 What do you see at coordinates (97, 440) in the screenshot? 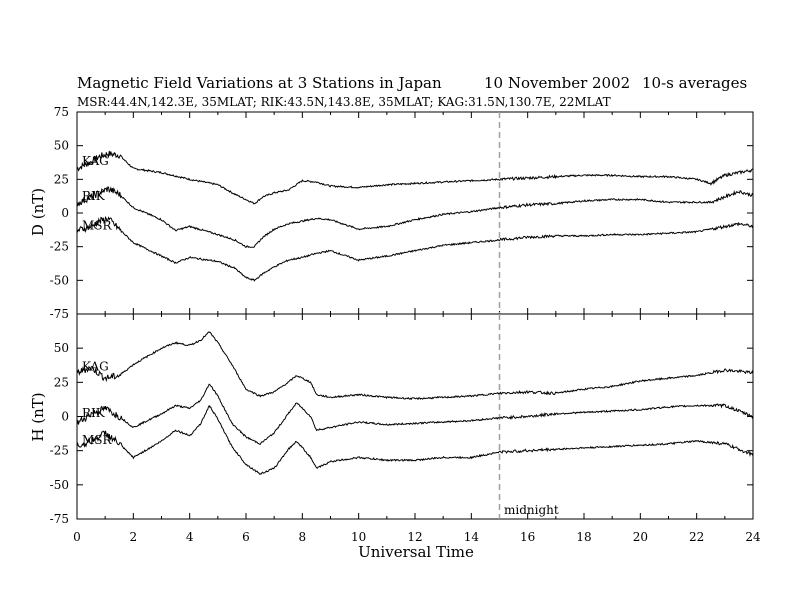
I see `h-series-label-msr: MSR` at bounding box center [97, 440].